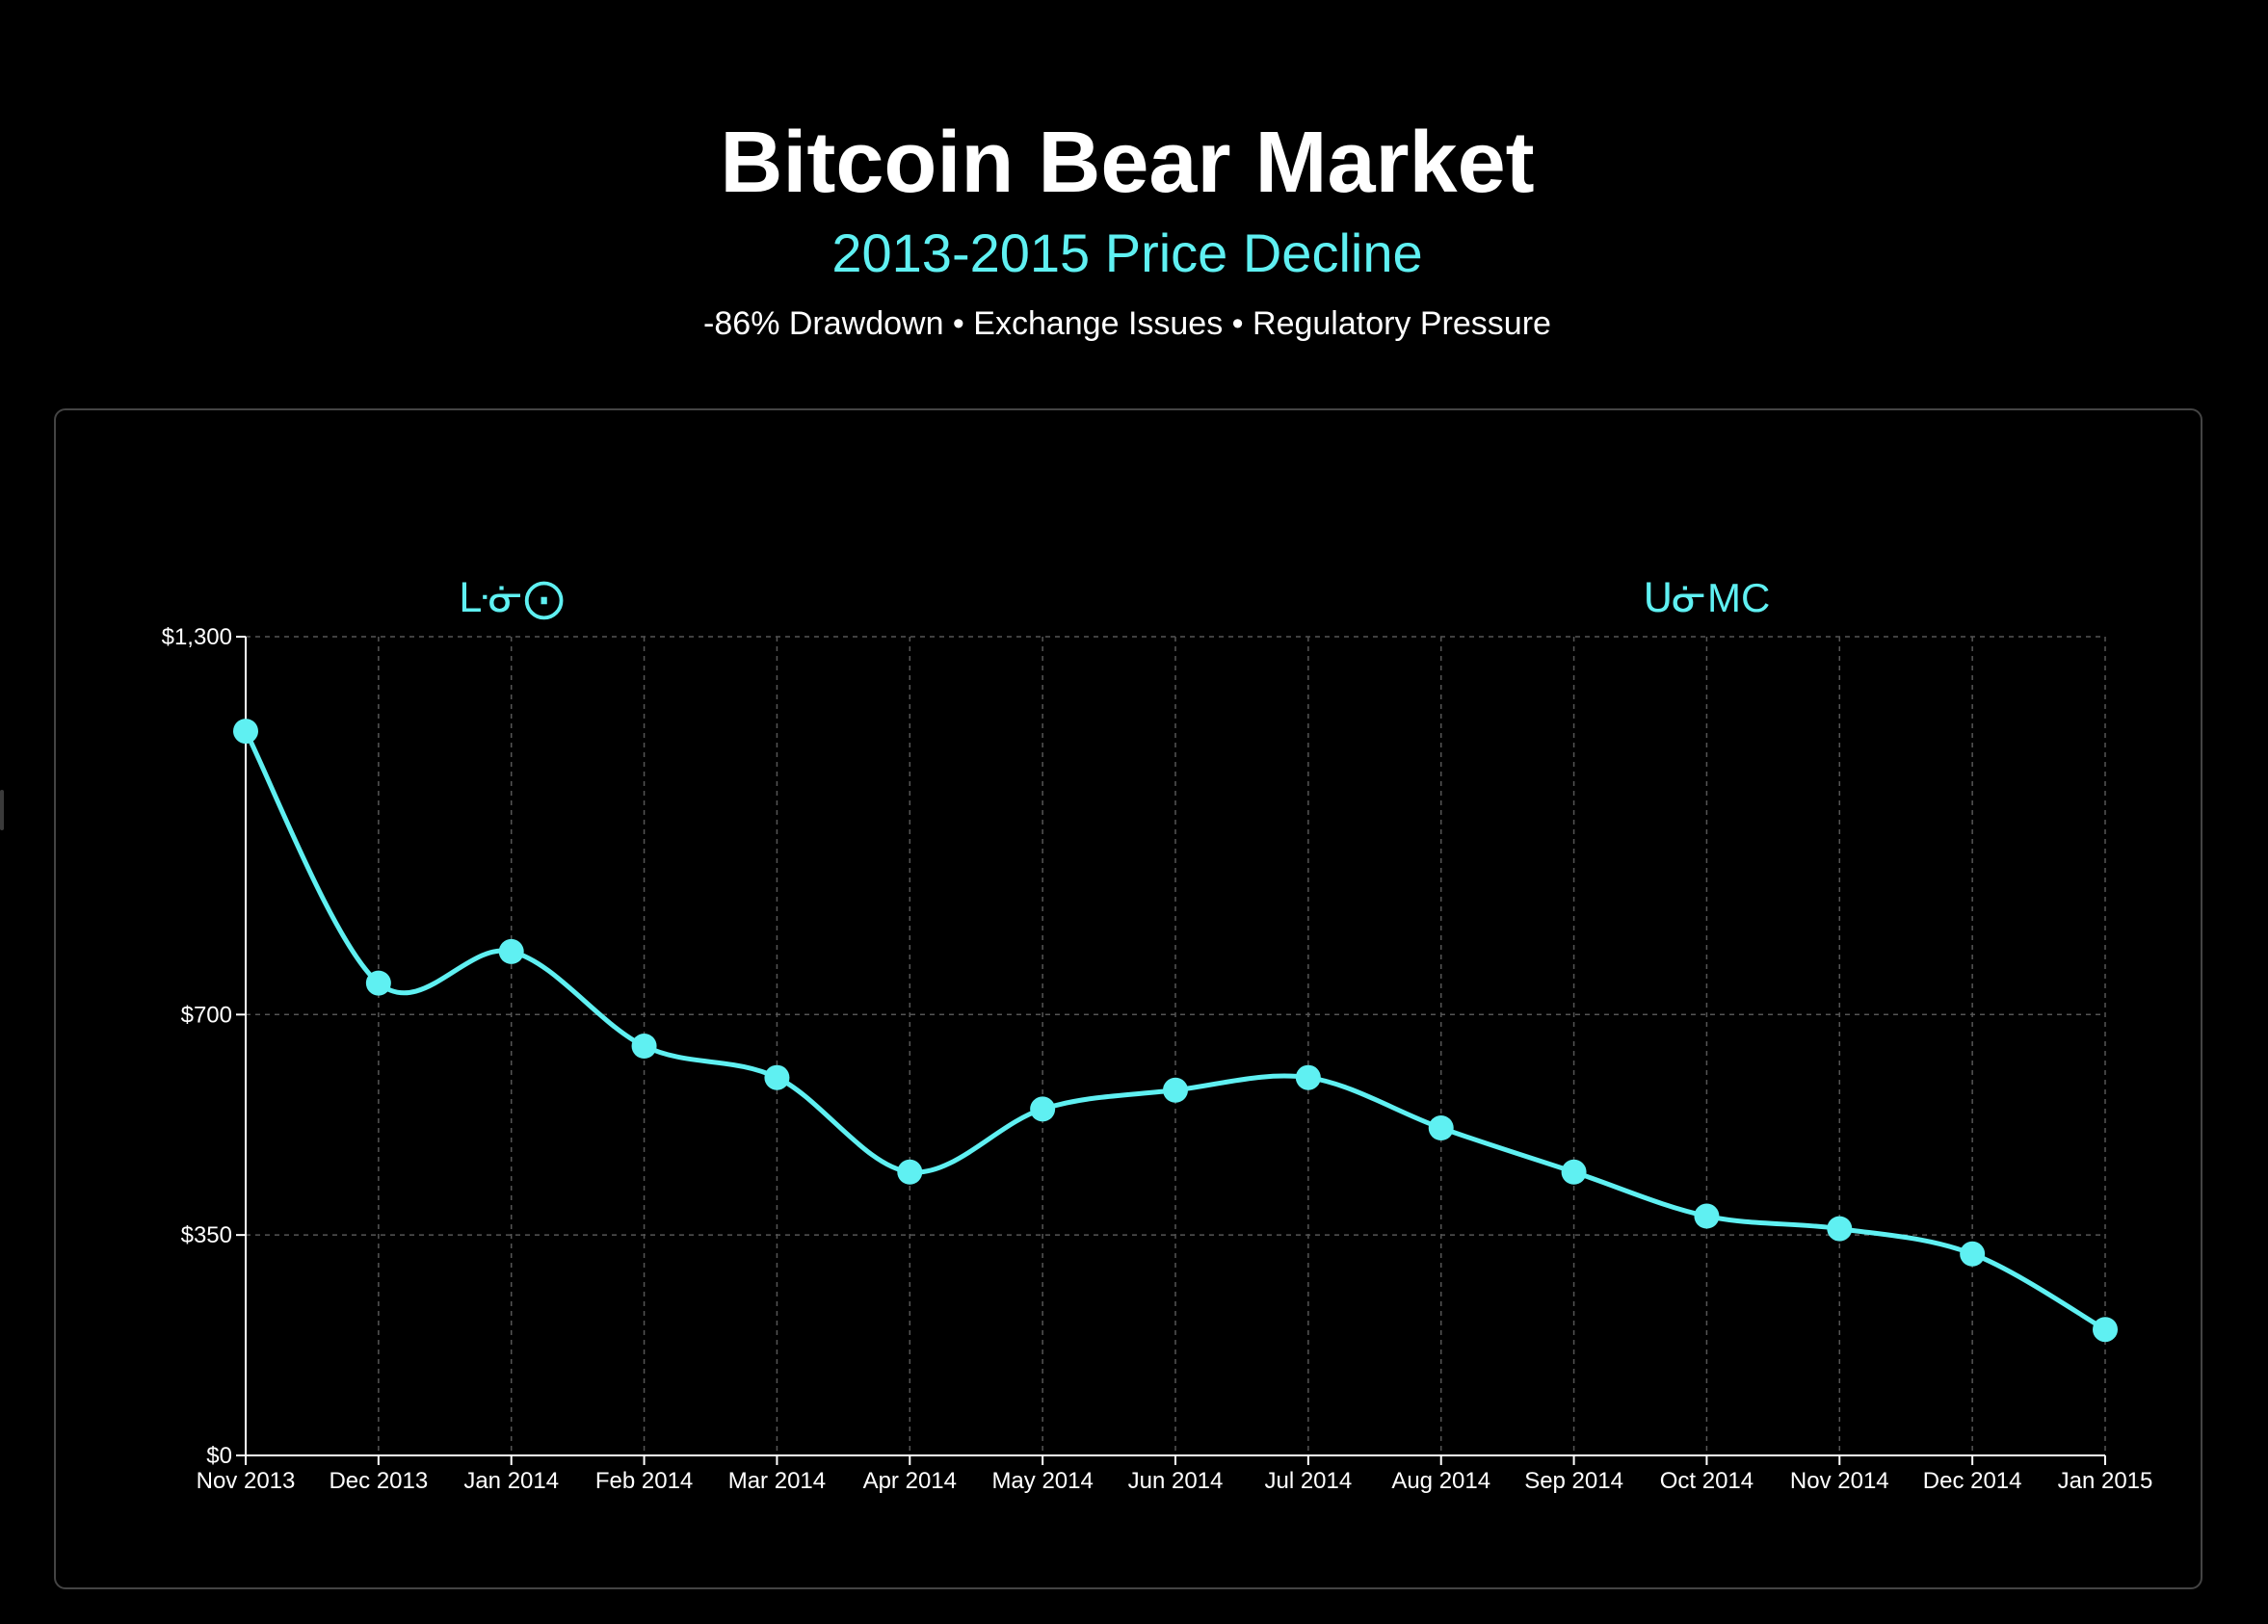 This screenshot has height=1624, width=2268. What do you see at coordinates (206, 1015) in the screenshot?
I see `y-tick-label: $700` at bounding box center [206, 1015].